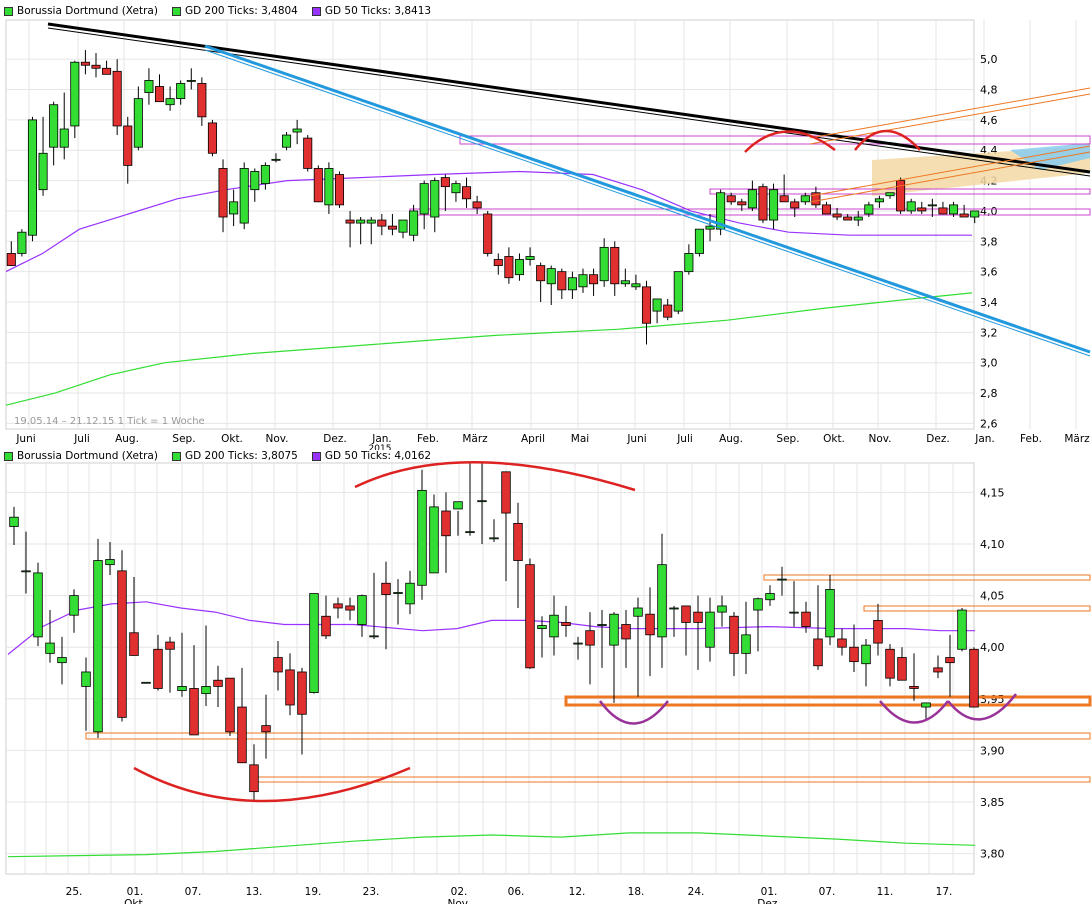 Image resolution: width=1092 pixels, height=904 pixels. What do you see at coordinates (989, 393) in the screenshot?
I see `y-tick-label: 2,8` at bounding box center [989, 393].